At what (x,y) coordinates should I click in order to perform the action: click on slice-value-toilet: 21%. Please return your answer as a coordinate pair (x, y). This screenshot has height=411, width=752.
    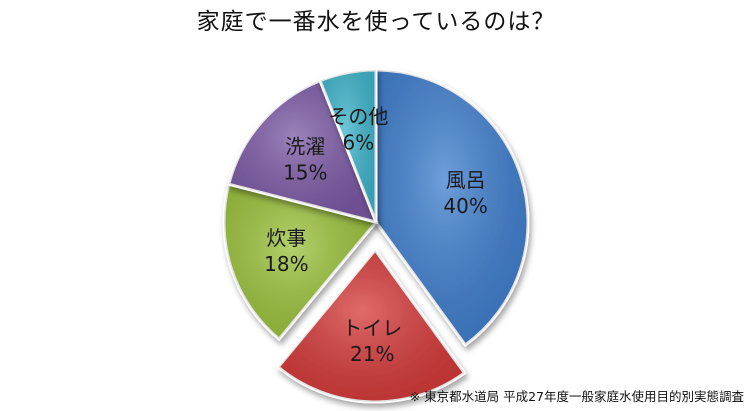
    Looking at the image, I should click on (372, 354).